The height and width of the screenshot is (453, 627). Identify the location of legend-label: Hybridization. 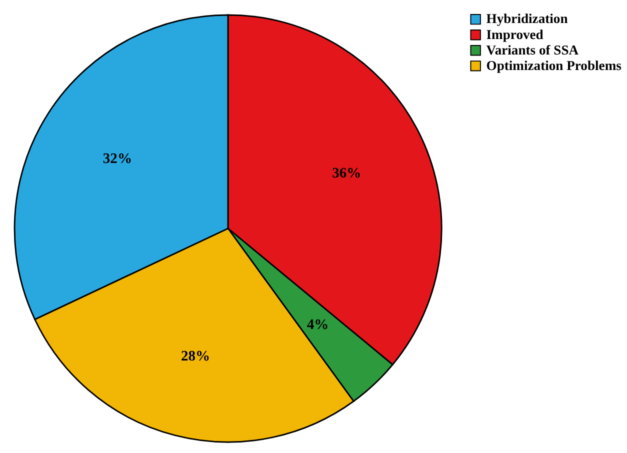
(527, 18).